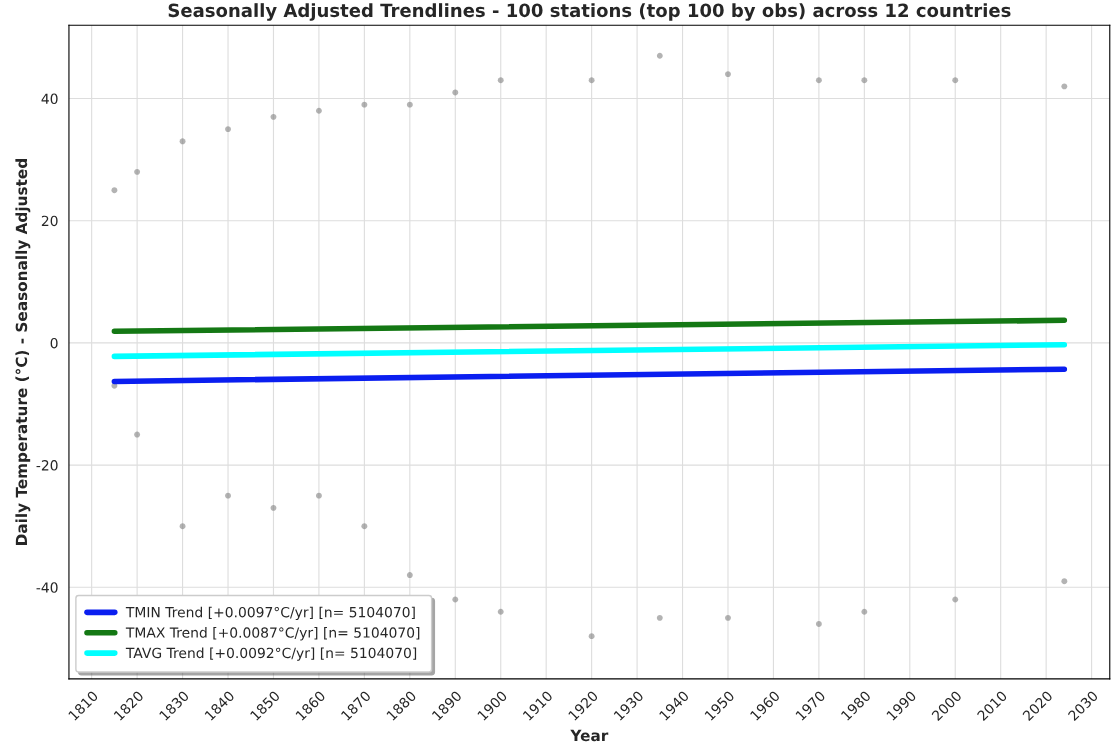 The height and width of the screenshot is (742, 1112). I want to click on chart-title: Seasonally Adjusted Trendlines - 100 stations (top 100 by obs) across 12 countries, so click(589, 12).